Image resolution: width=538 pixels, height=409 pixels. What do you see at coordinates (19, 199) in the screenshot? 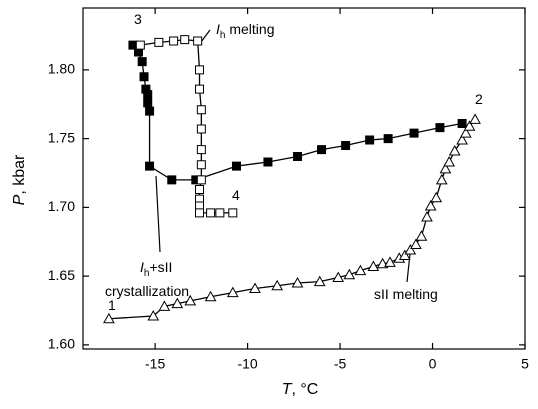
I see `y-axis-title-symbol: P` at bounding box center [19, 199].